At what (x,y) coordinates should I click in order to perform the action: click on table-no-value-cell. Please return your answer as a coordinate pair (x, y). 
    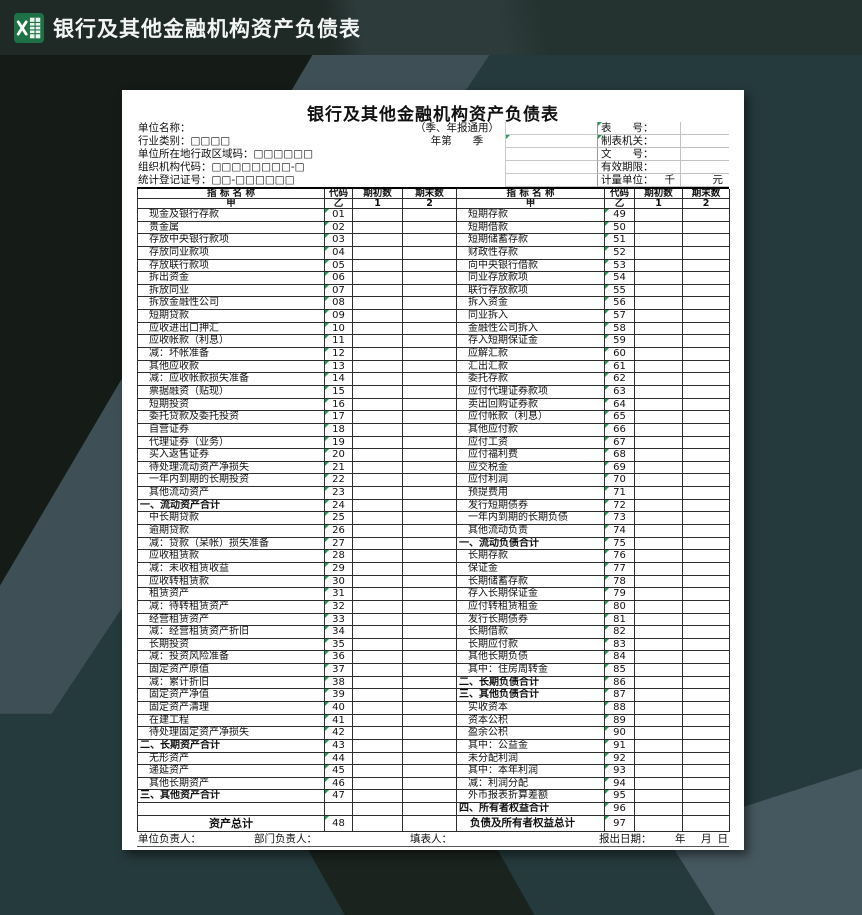
    Looking at the image, I should click on (704, 128).